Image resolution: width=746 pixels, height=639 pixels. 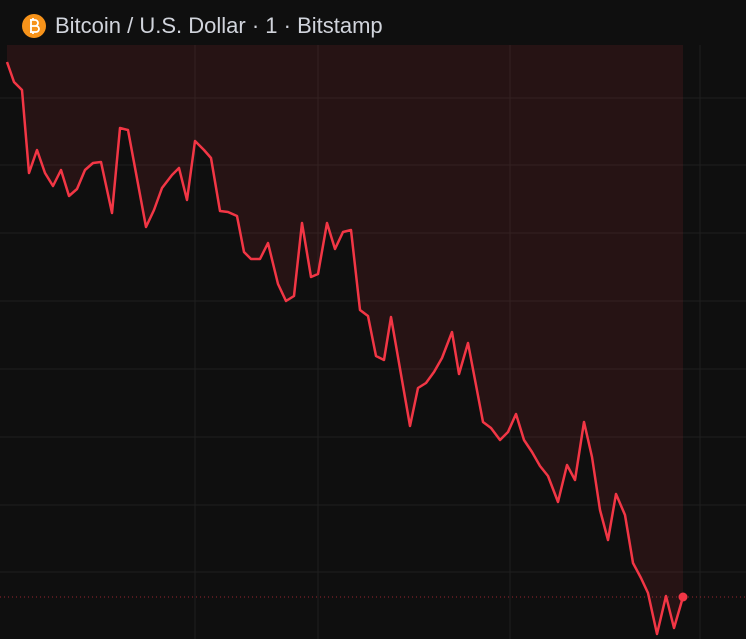 I want to click on last-point, so click(x=683, y=597).